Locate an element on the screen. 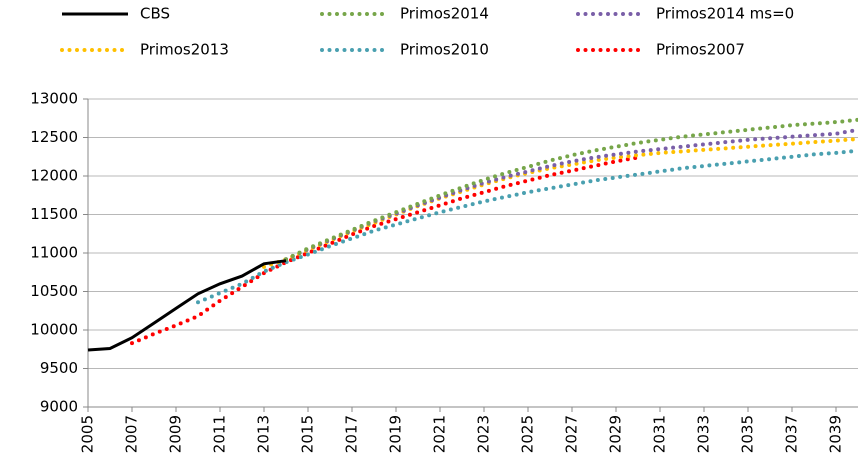 The image size is (858, 473). x-tick-label: 2033 is located at coordinates (704, 434).